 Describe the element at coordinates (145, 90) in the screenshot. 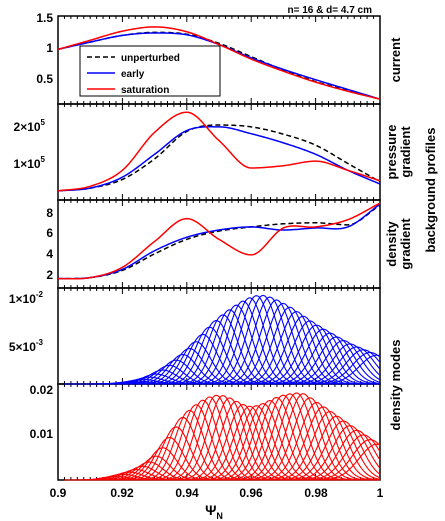

I see `legend-label-saturation: saturation` at that location.